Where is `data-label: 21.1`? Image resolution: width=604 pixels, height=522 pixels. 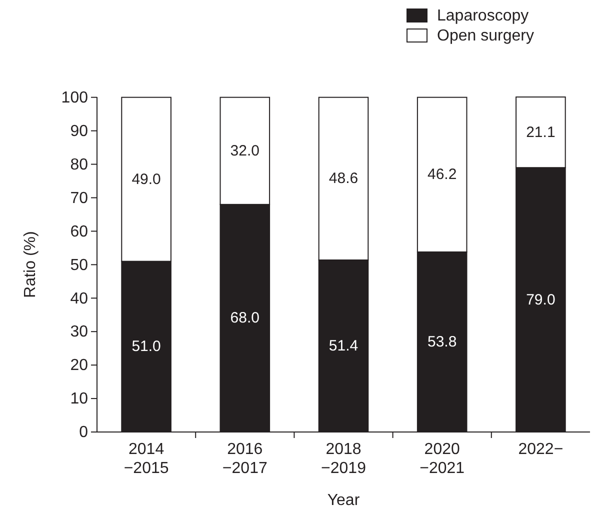
data-label: 21.1 is located at coordinates (541, 132).